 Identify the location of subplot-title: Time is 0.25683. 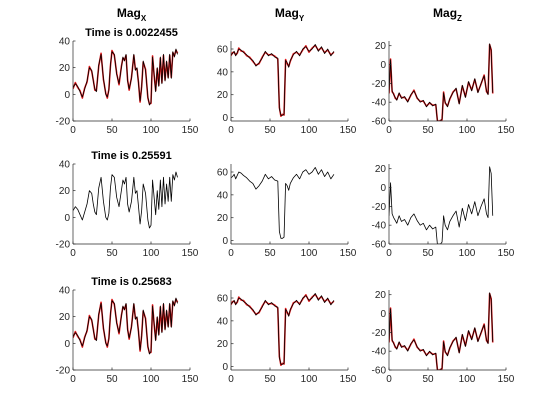
(131, 282).